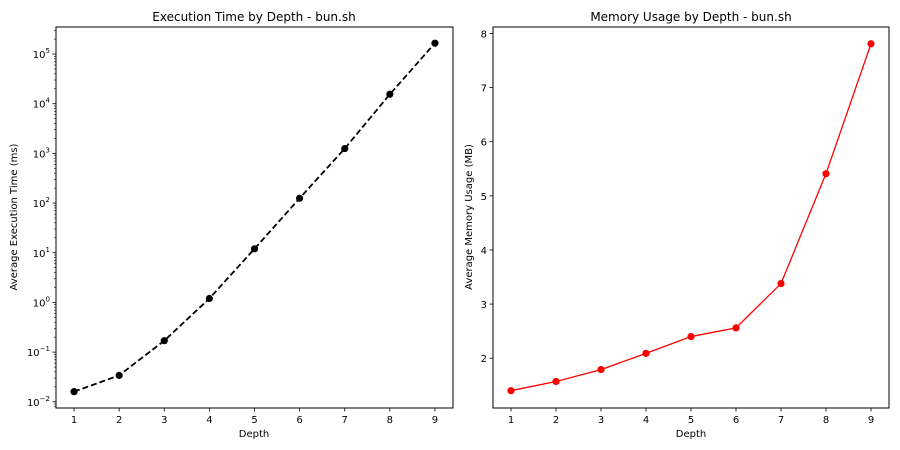 The image size is (900, 450). I want to click on y-tick-label: 10³, so click(41, 153).